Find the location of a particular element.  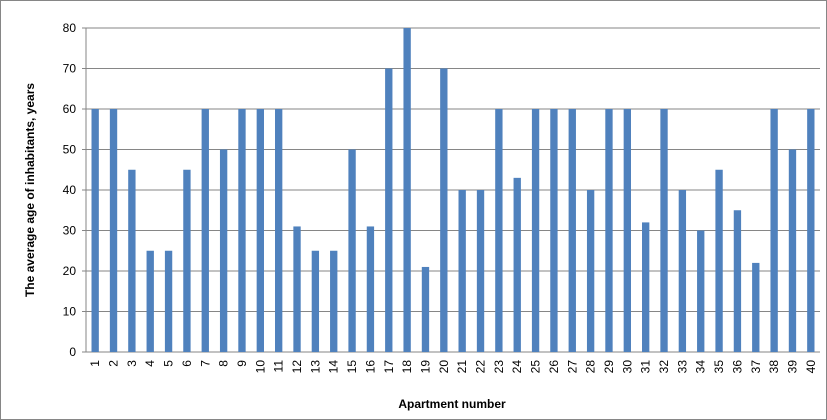

x-tick-label: 10 is located at coordinates (260, 367).